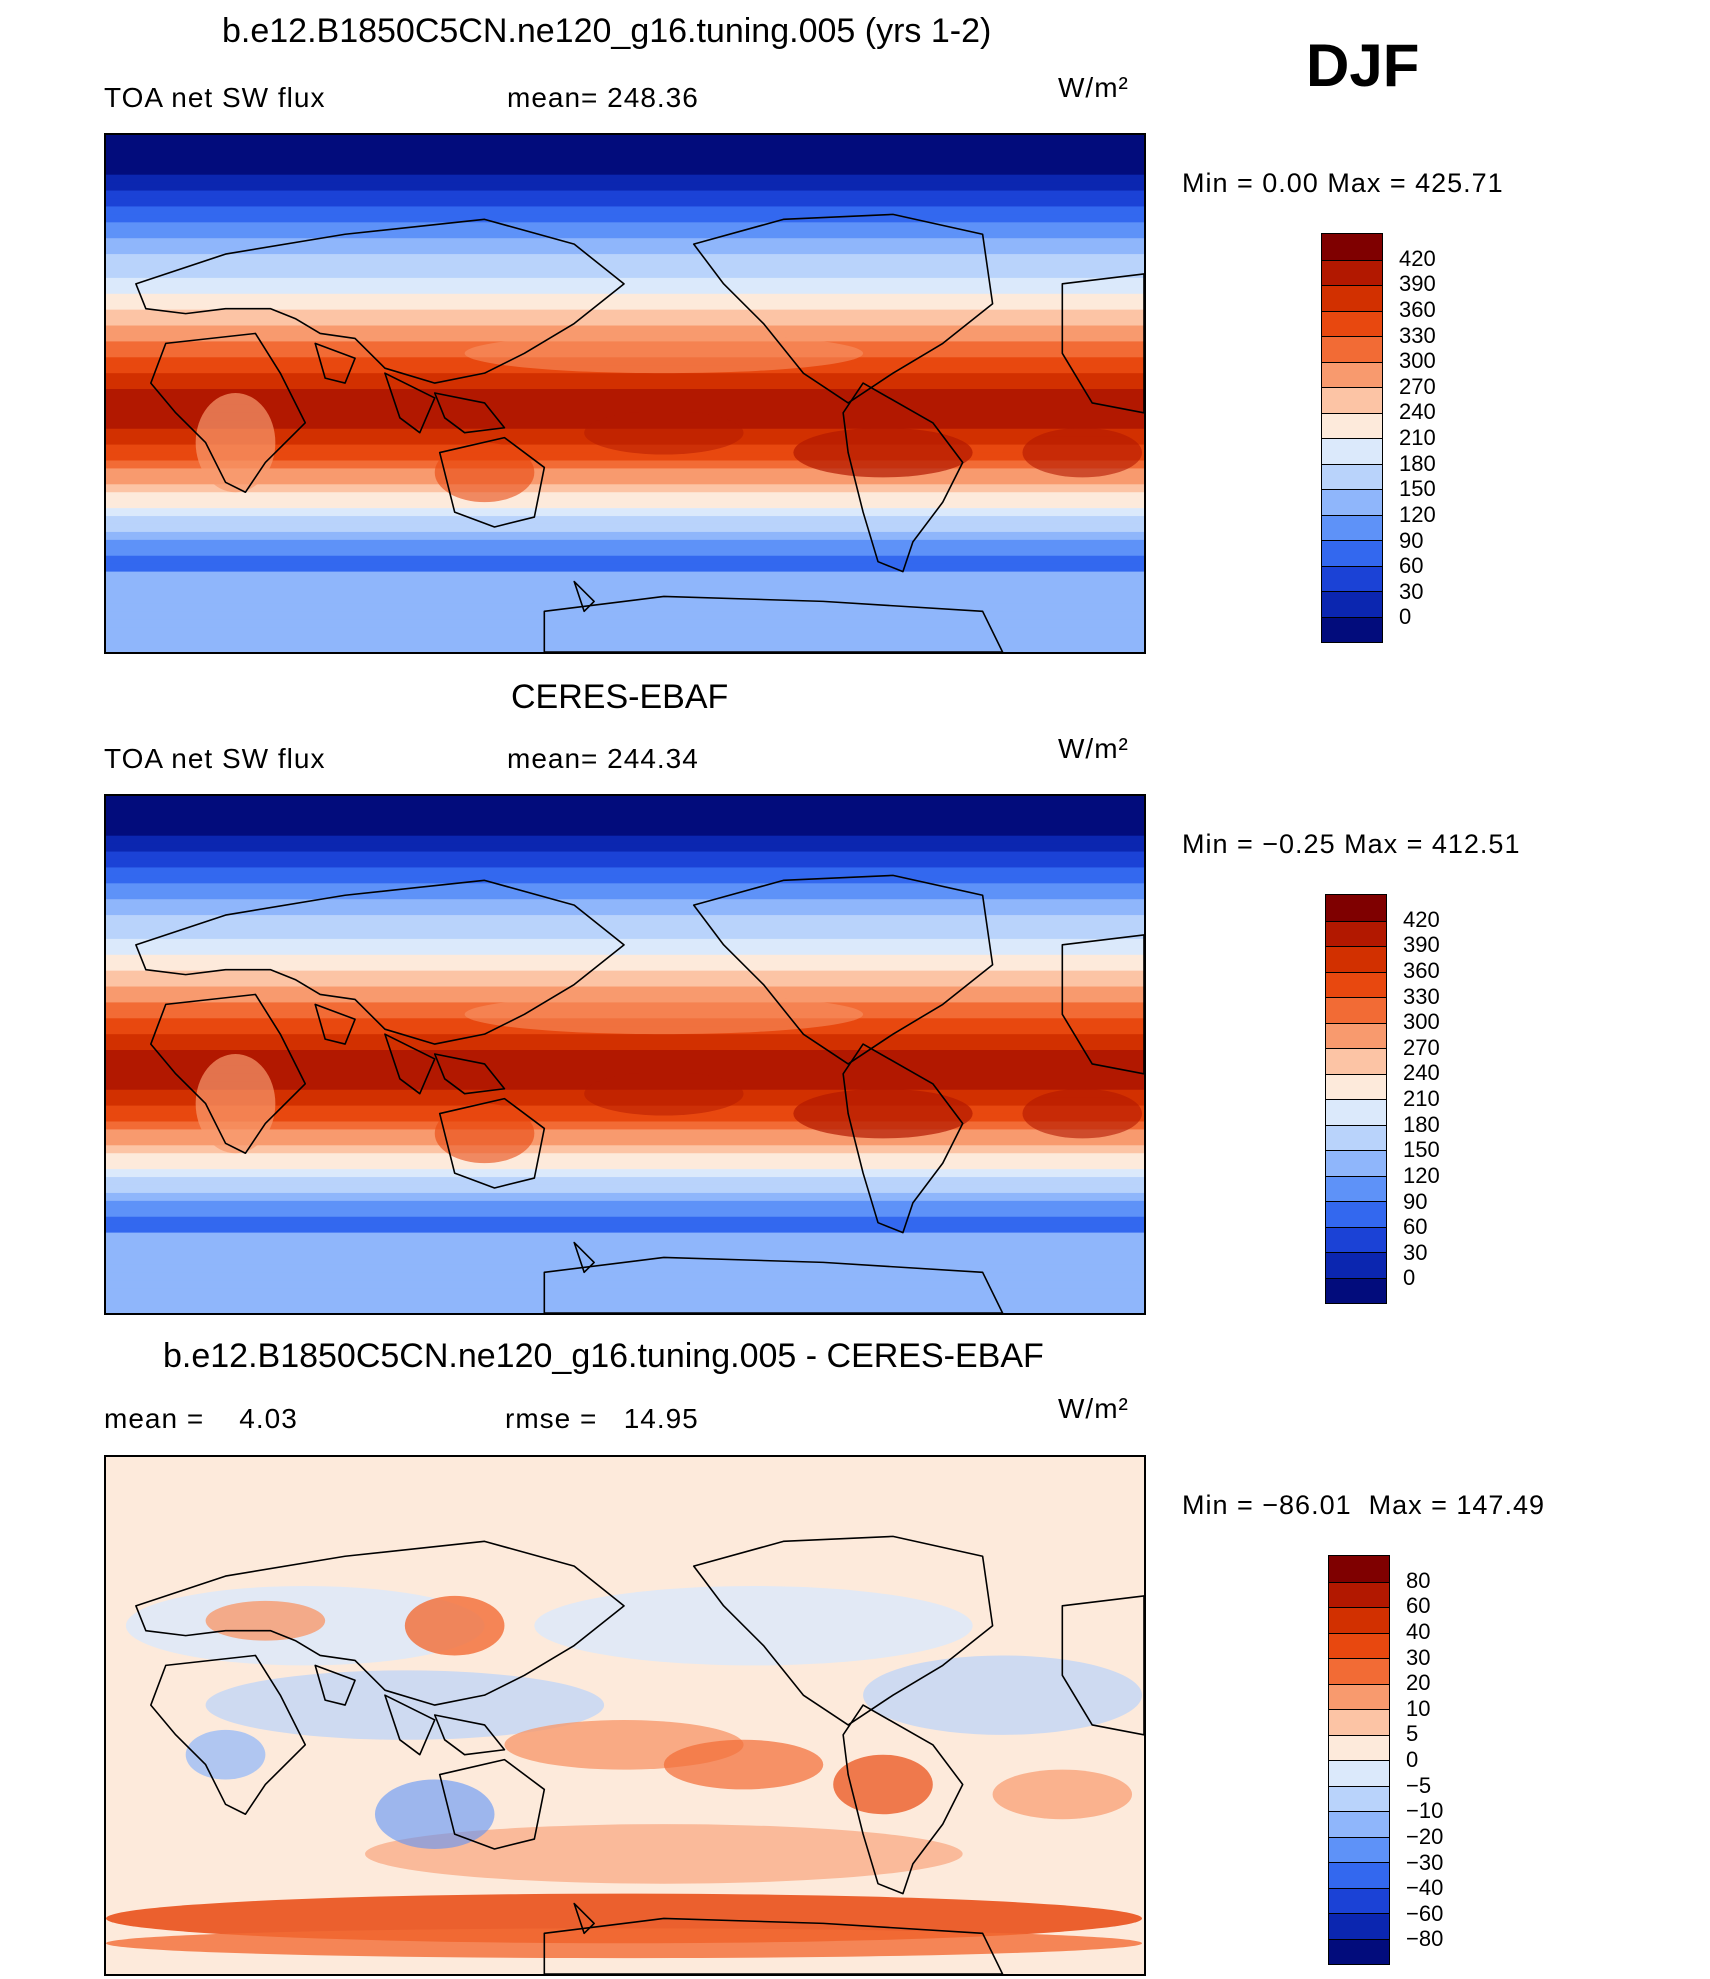  Describe the element at coordinates (1418, 1683) in the screenshot. I see `colorbar-tick-label: 20` at that location.